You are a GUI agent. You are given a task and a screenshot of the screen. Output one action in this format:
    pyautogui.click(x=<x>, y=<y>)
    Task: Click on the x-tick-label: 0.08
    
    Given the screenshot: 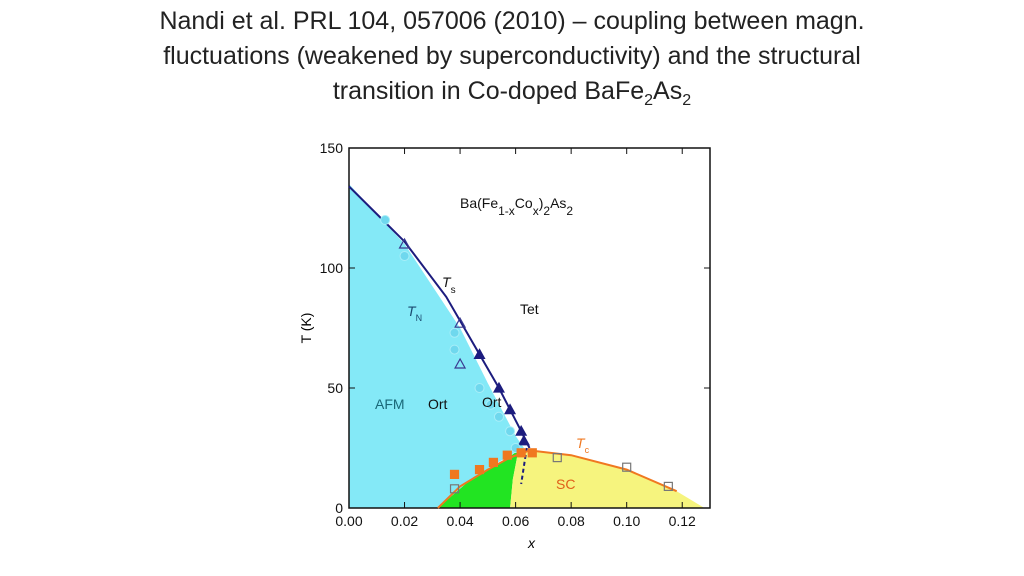 What is the action you would take?
    pyautogui.click(x=571, y=521)
    